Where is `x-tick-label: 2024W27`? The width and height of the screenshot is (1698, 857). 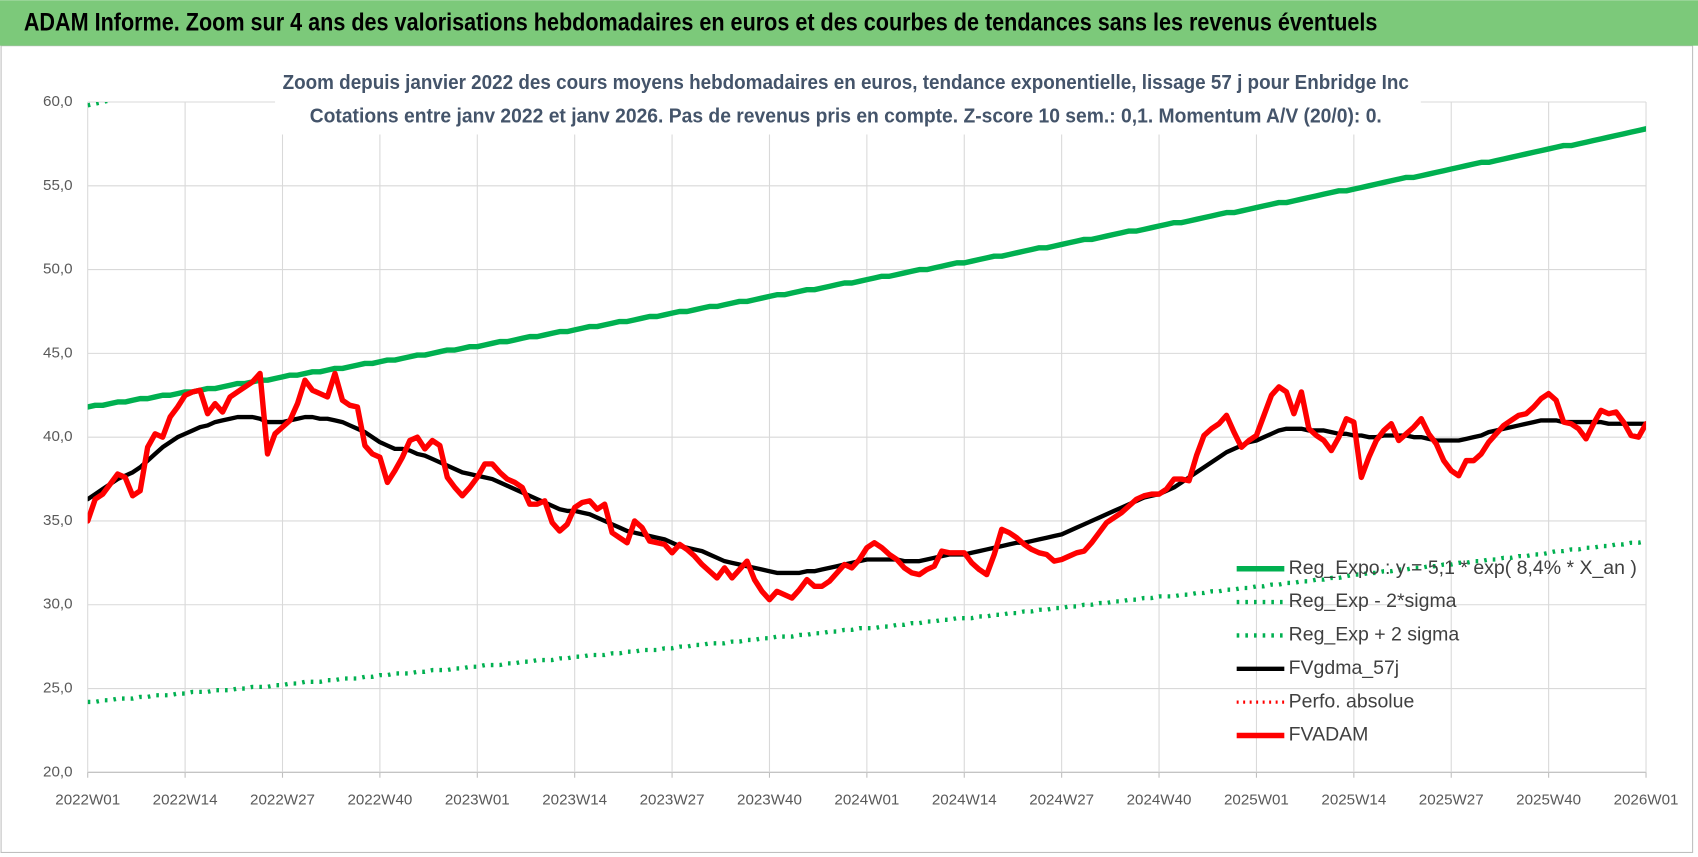 x-tick-label: 2024W27 is located at coordinates (1061, 799).